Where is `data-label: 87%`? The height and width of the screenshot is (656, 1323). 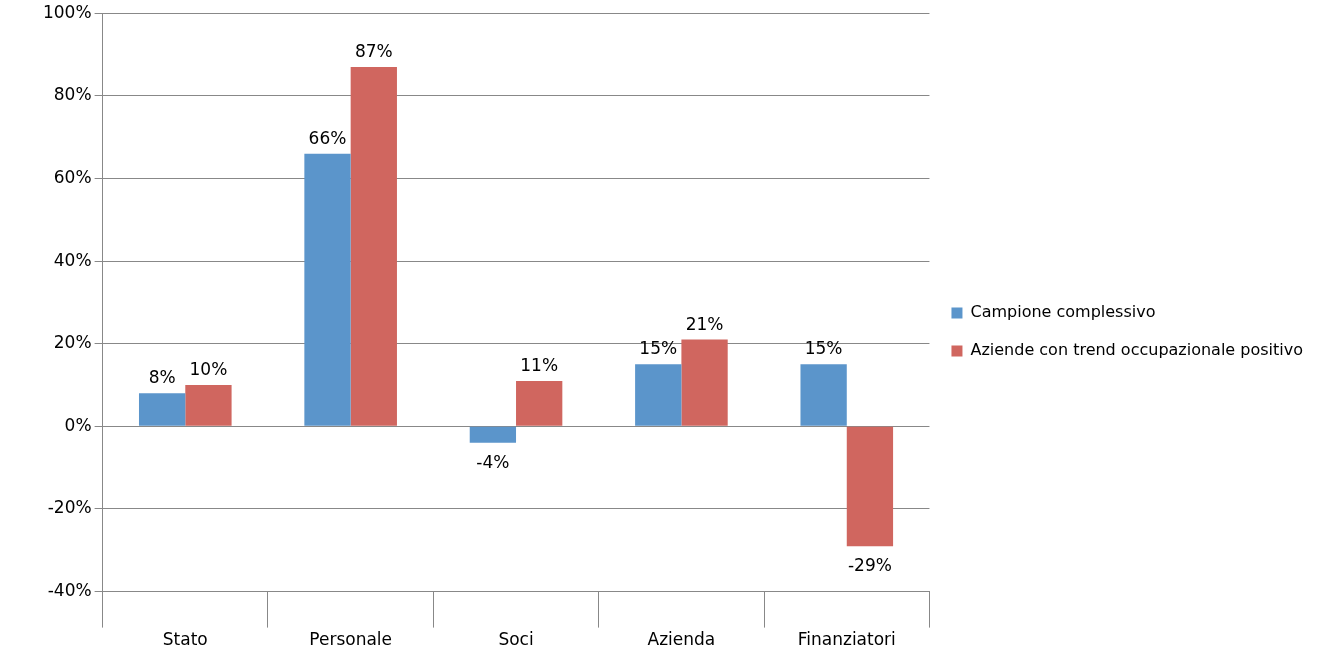 data-label: 87% is located at coordinates (373, 50).